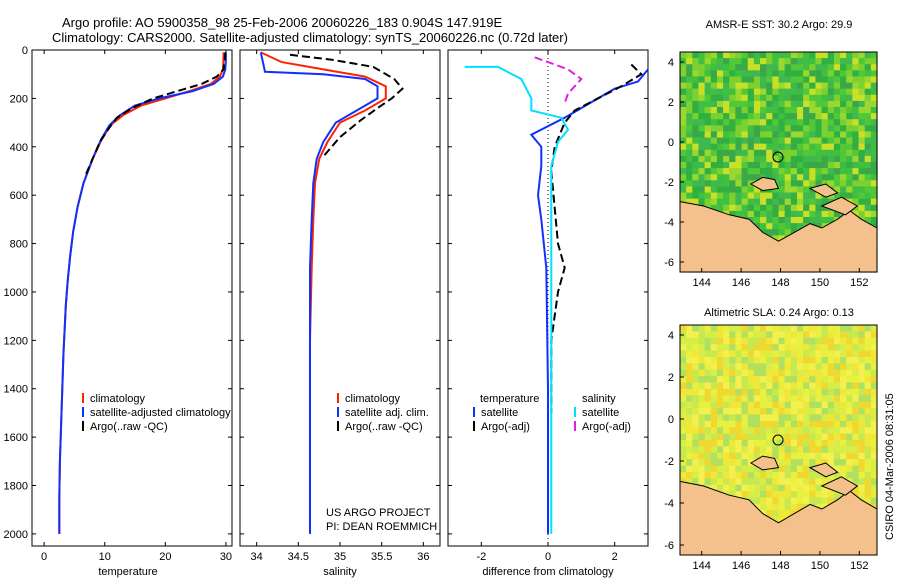 The height and width of the screenshot is (580, 900). Describe the element at coordinates (105, 557) in the screenshot. I see `x-tick-label: 10` at that location.